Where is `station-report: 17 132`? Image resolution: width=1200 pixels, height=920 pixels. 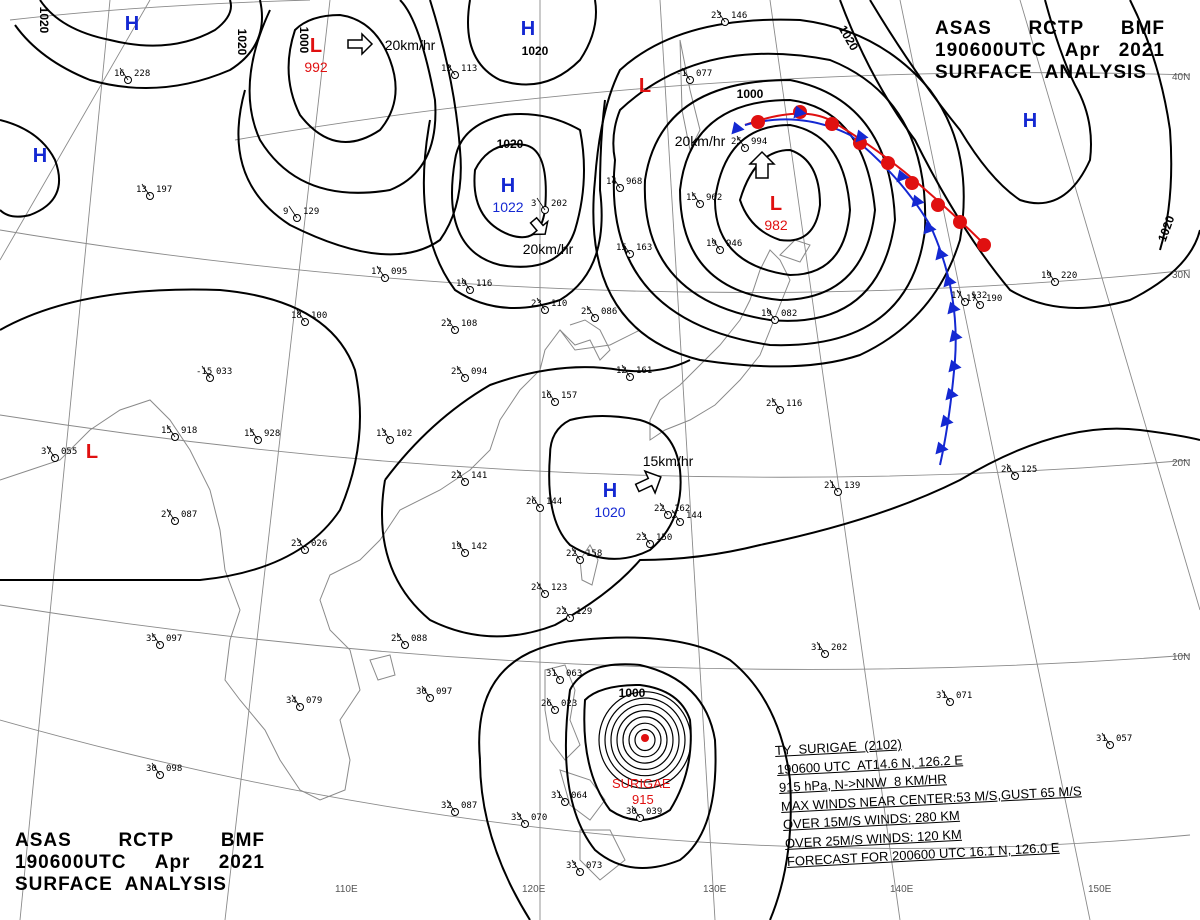
station-report: 17 132 is located at coordinates (969, 297).